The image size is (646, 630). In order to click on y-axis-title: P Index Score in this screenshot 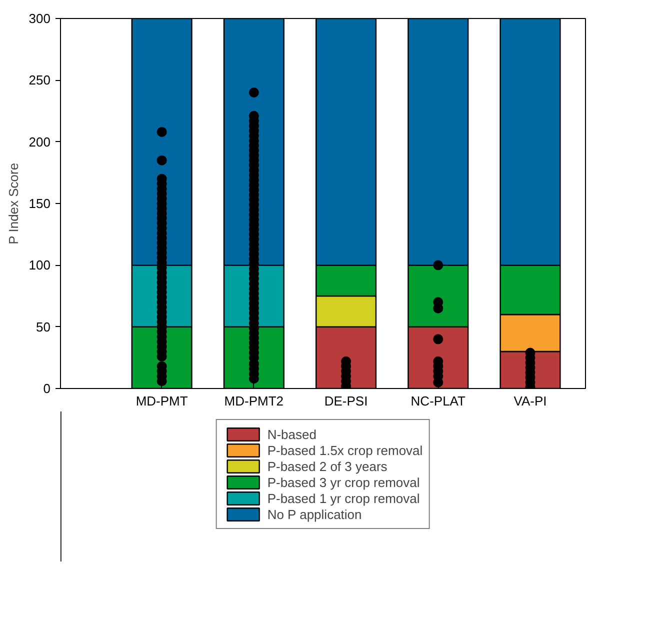, I will do `click(13, 203)`.